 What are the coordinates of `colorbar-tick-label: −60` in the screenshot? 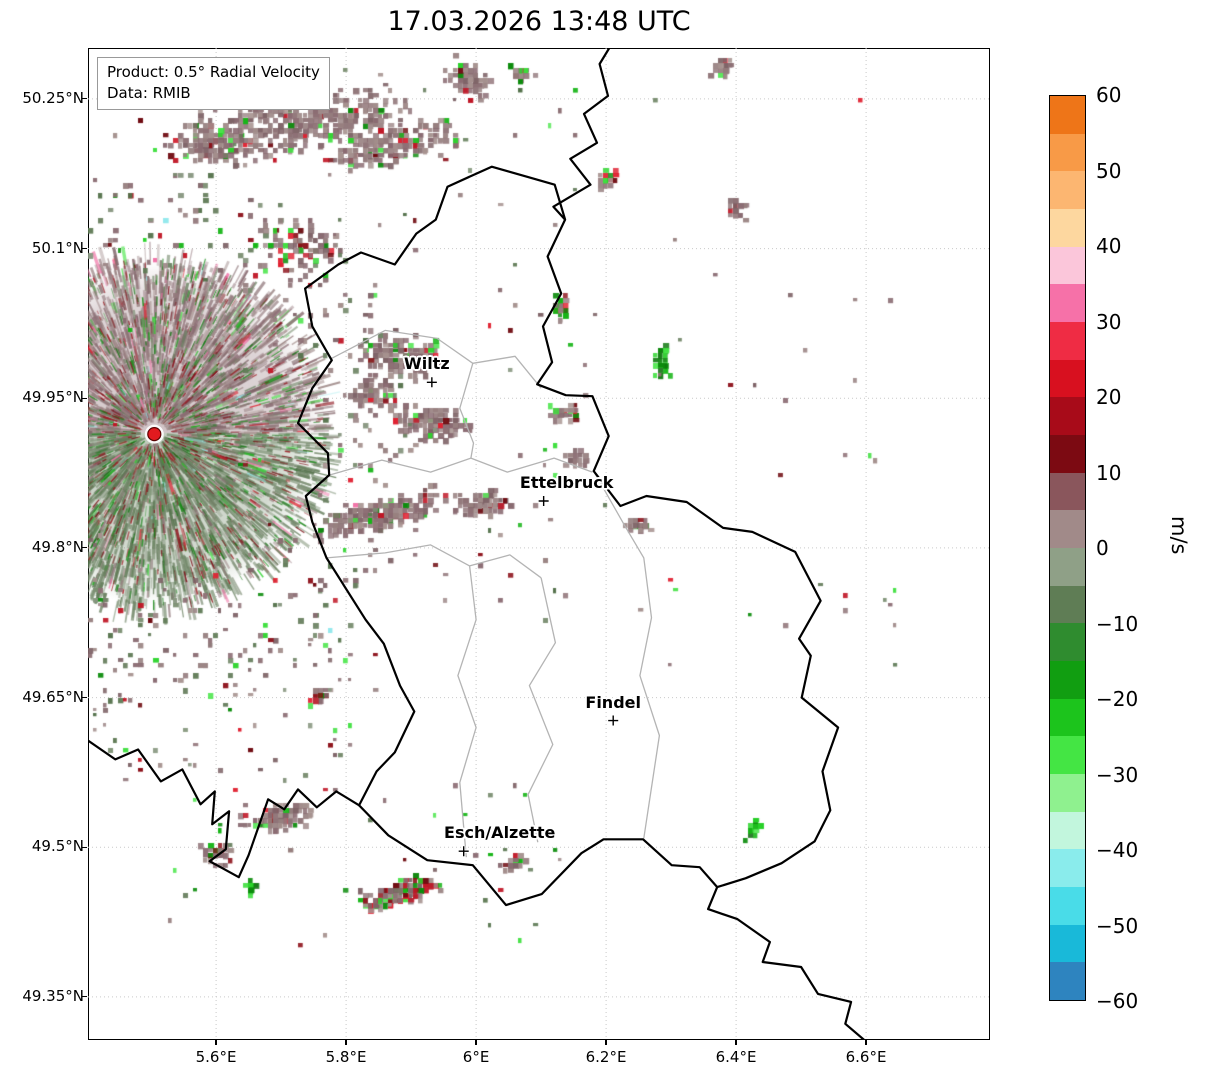 It's located at (1117, 1001).